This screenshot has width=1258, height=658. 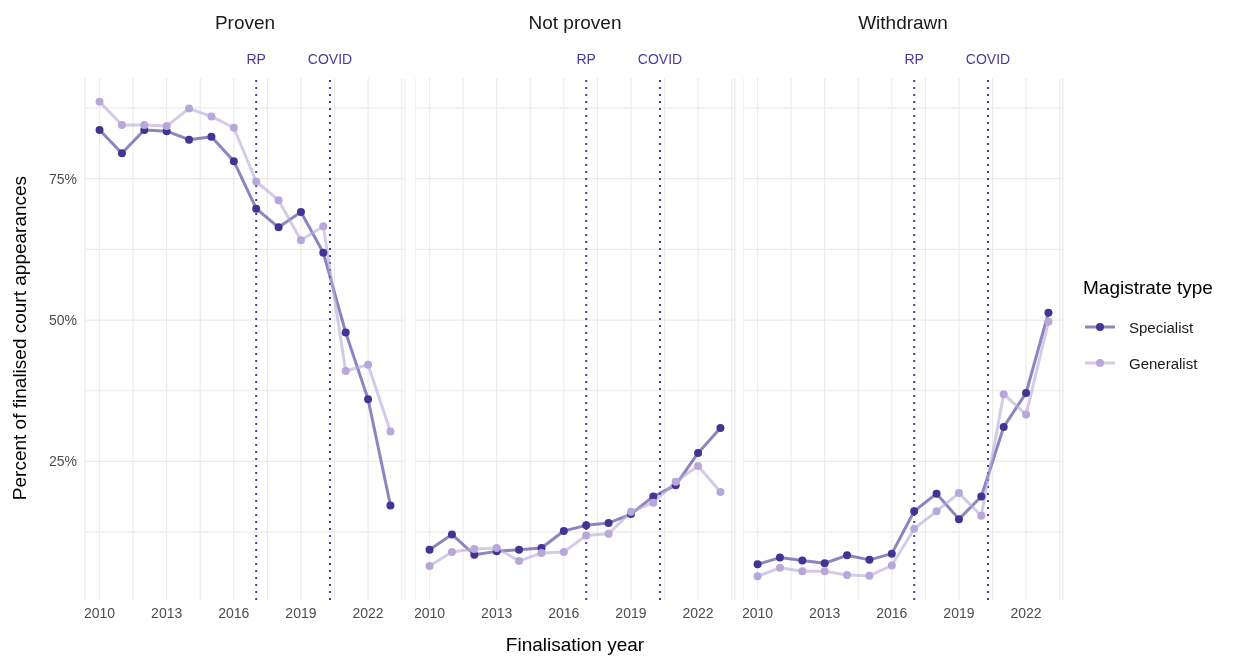 I want to click on legend-label: Specialist, so click(x=1161, y=327).